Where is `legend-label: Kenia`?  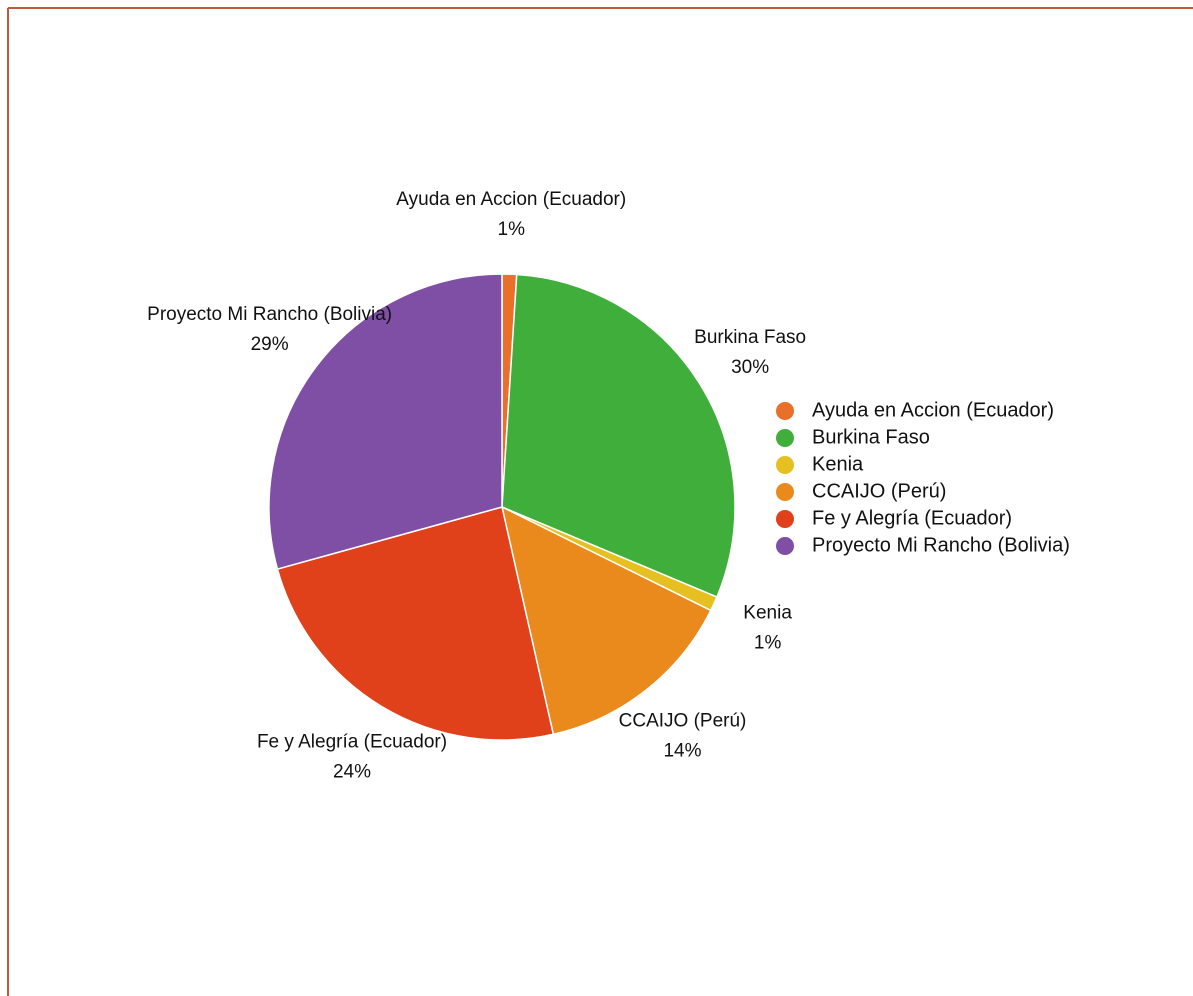 legend-label: Kenia is located at coordinates (838, 464).